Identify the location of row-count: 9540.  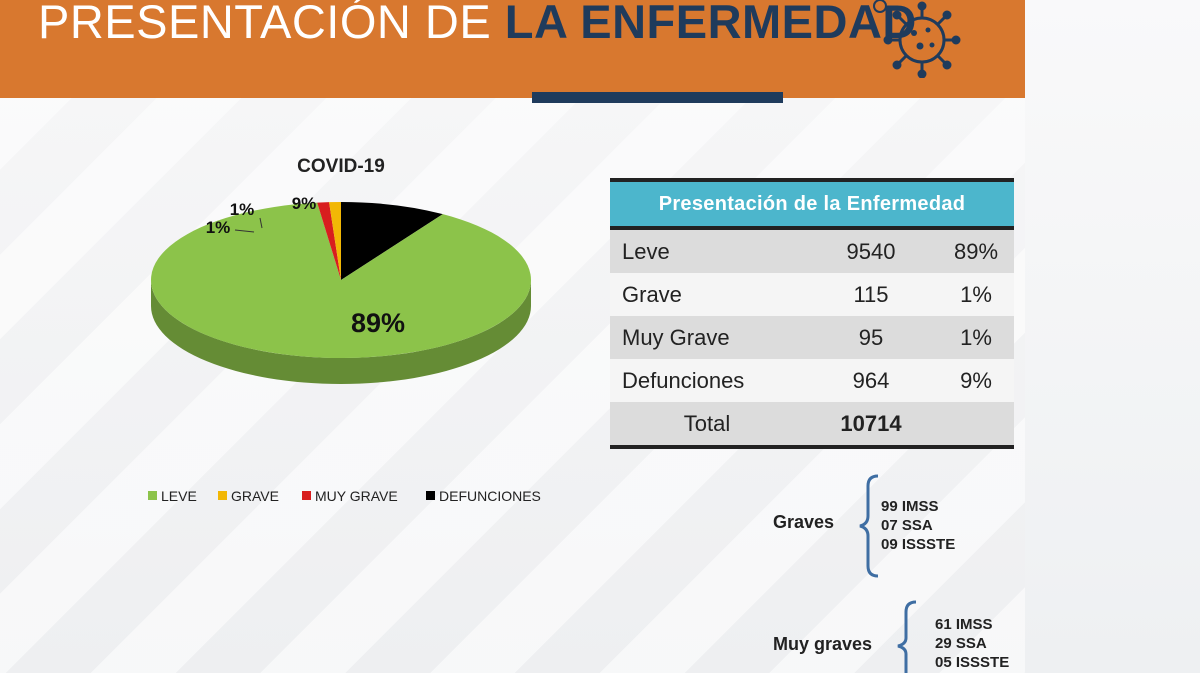
(871, 250).